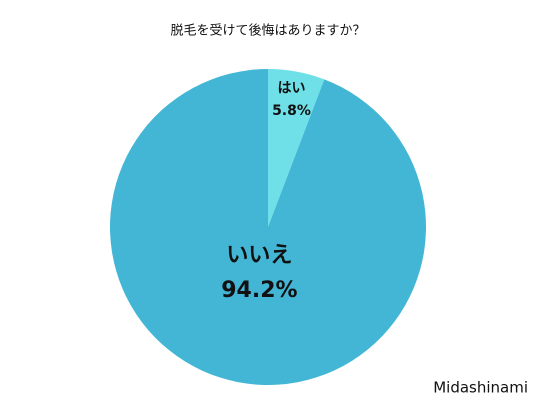 This screenshot has width=536, height=402. What do you see at coordinates (296, 148) in the screenshot?
I see `pie-slice` at bounding box center [296, 148].